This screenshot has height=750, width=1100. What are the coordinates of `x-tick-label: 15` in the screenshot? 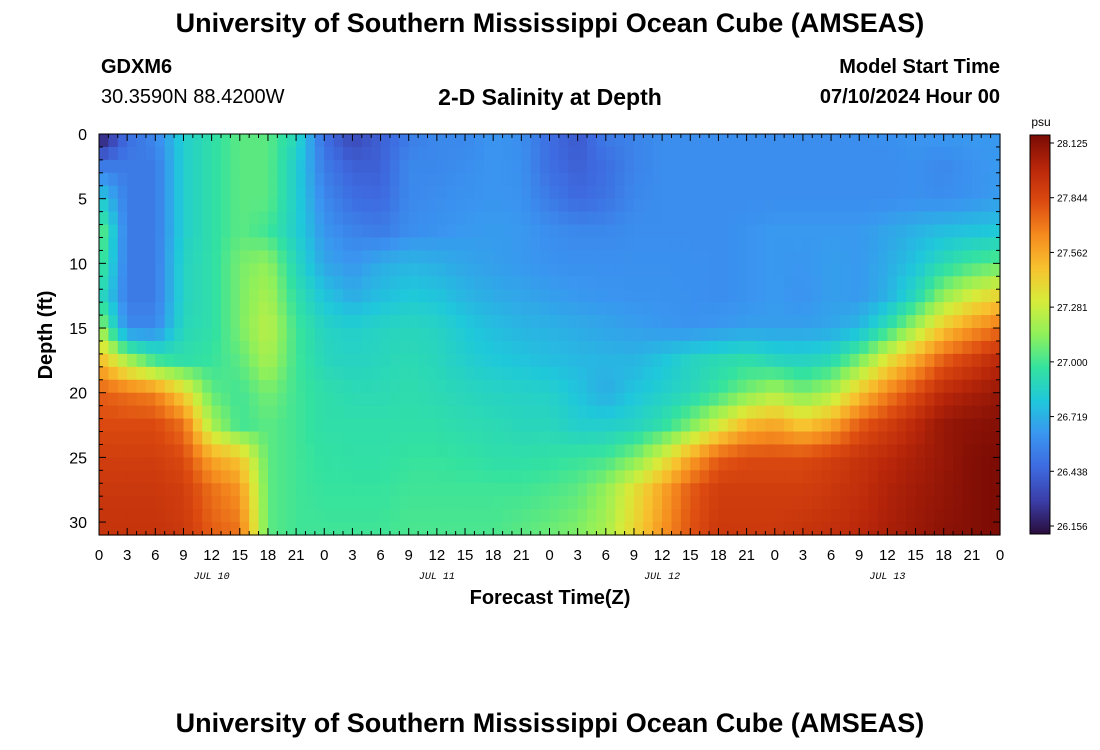 It's located at (915, 555).